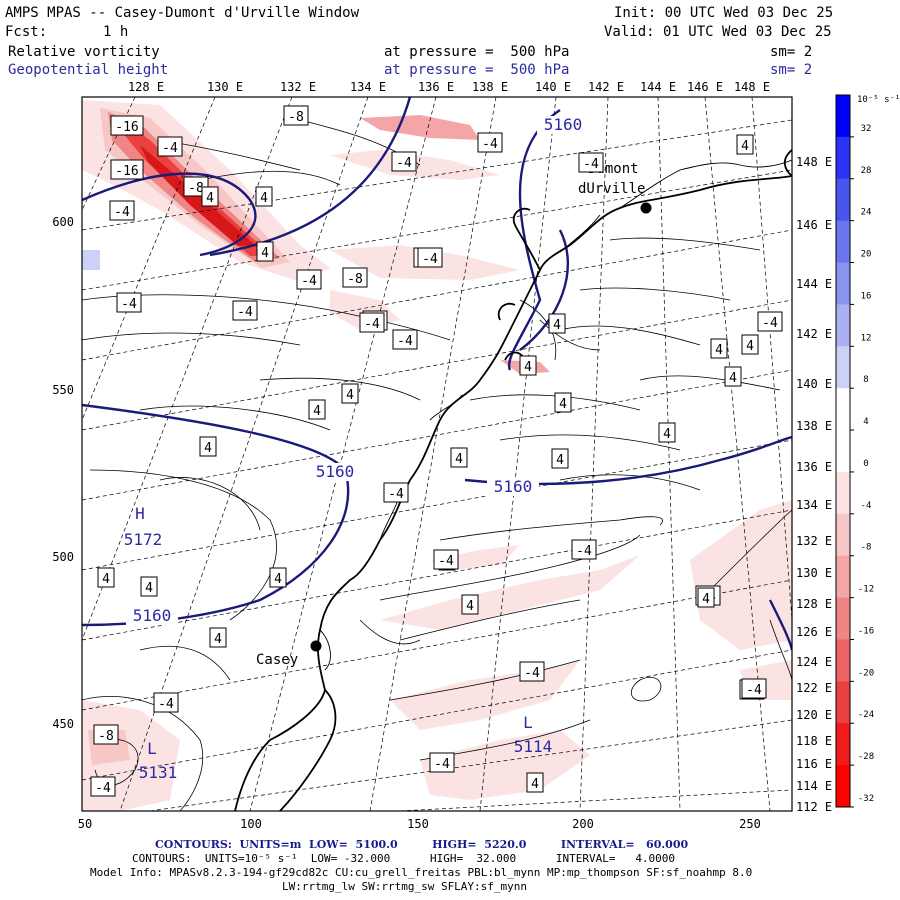 This screenshot has height=900, width=900. Describe the element at coordinates (84, 52) in the screenshot. I see `field1-name: Relative vorticity` at that location.